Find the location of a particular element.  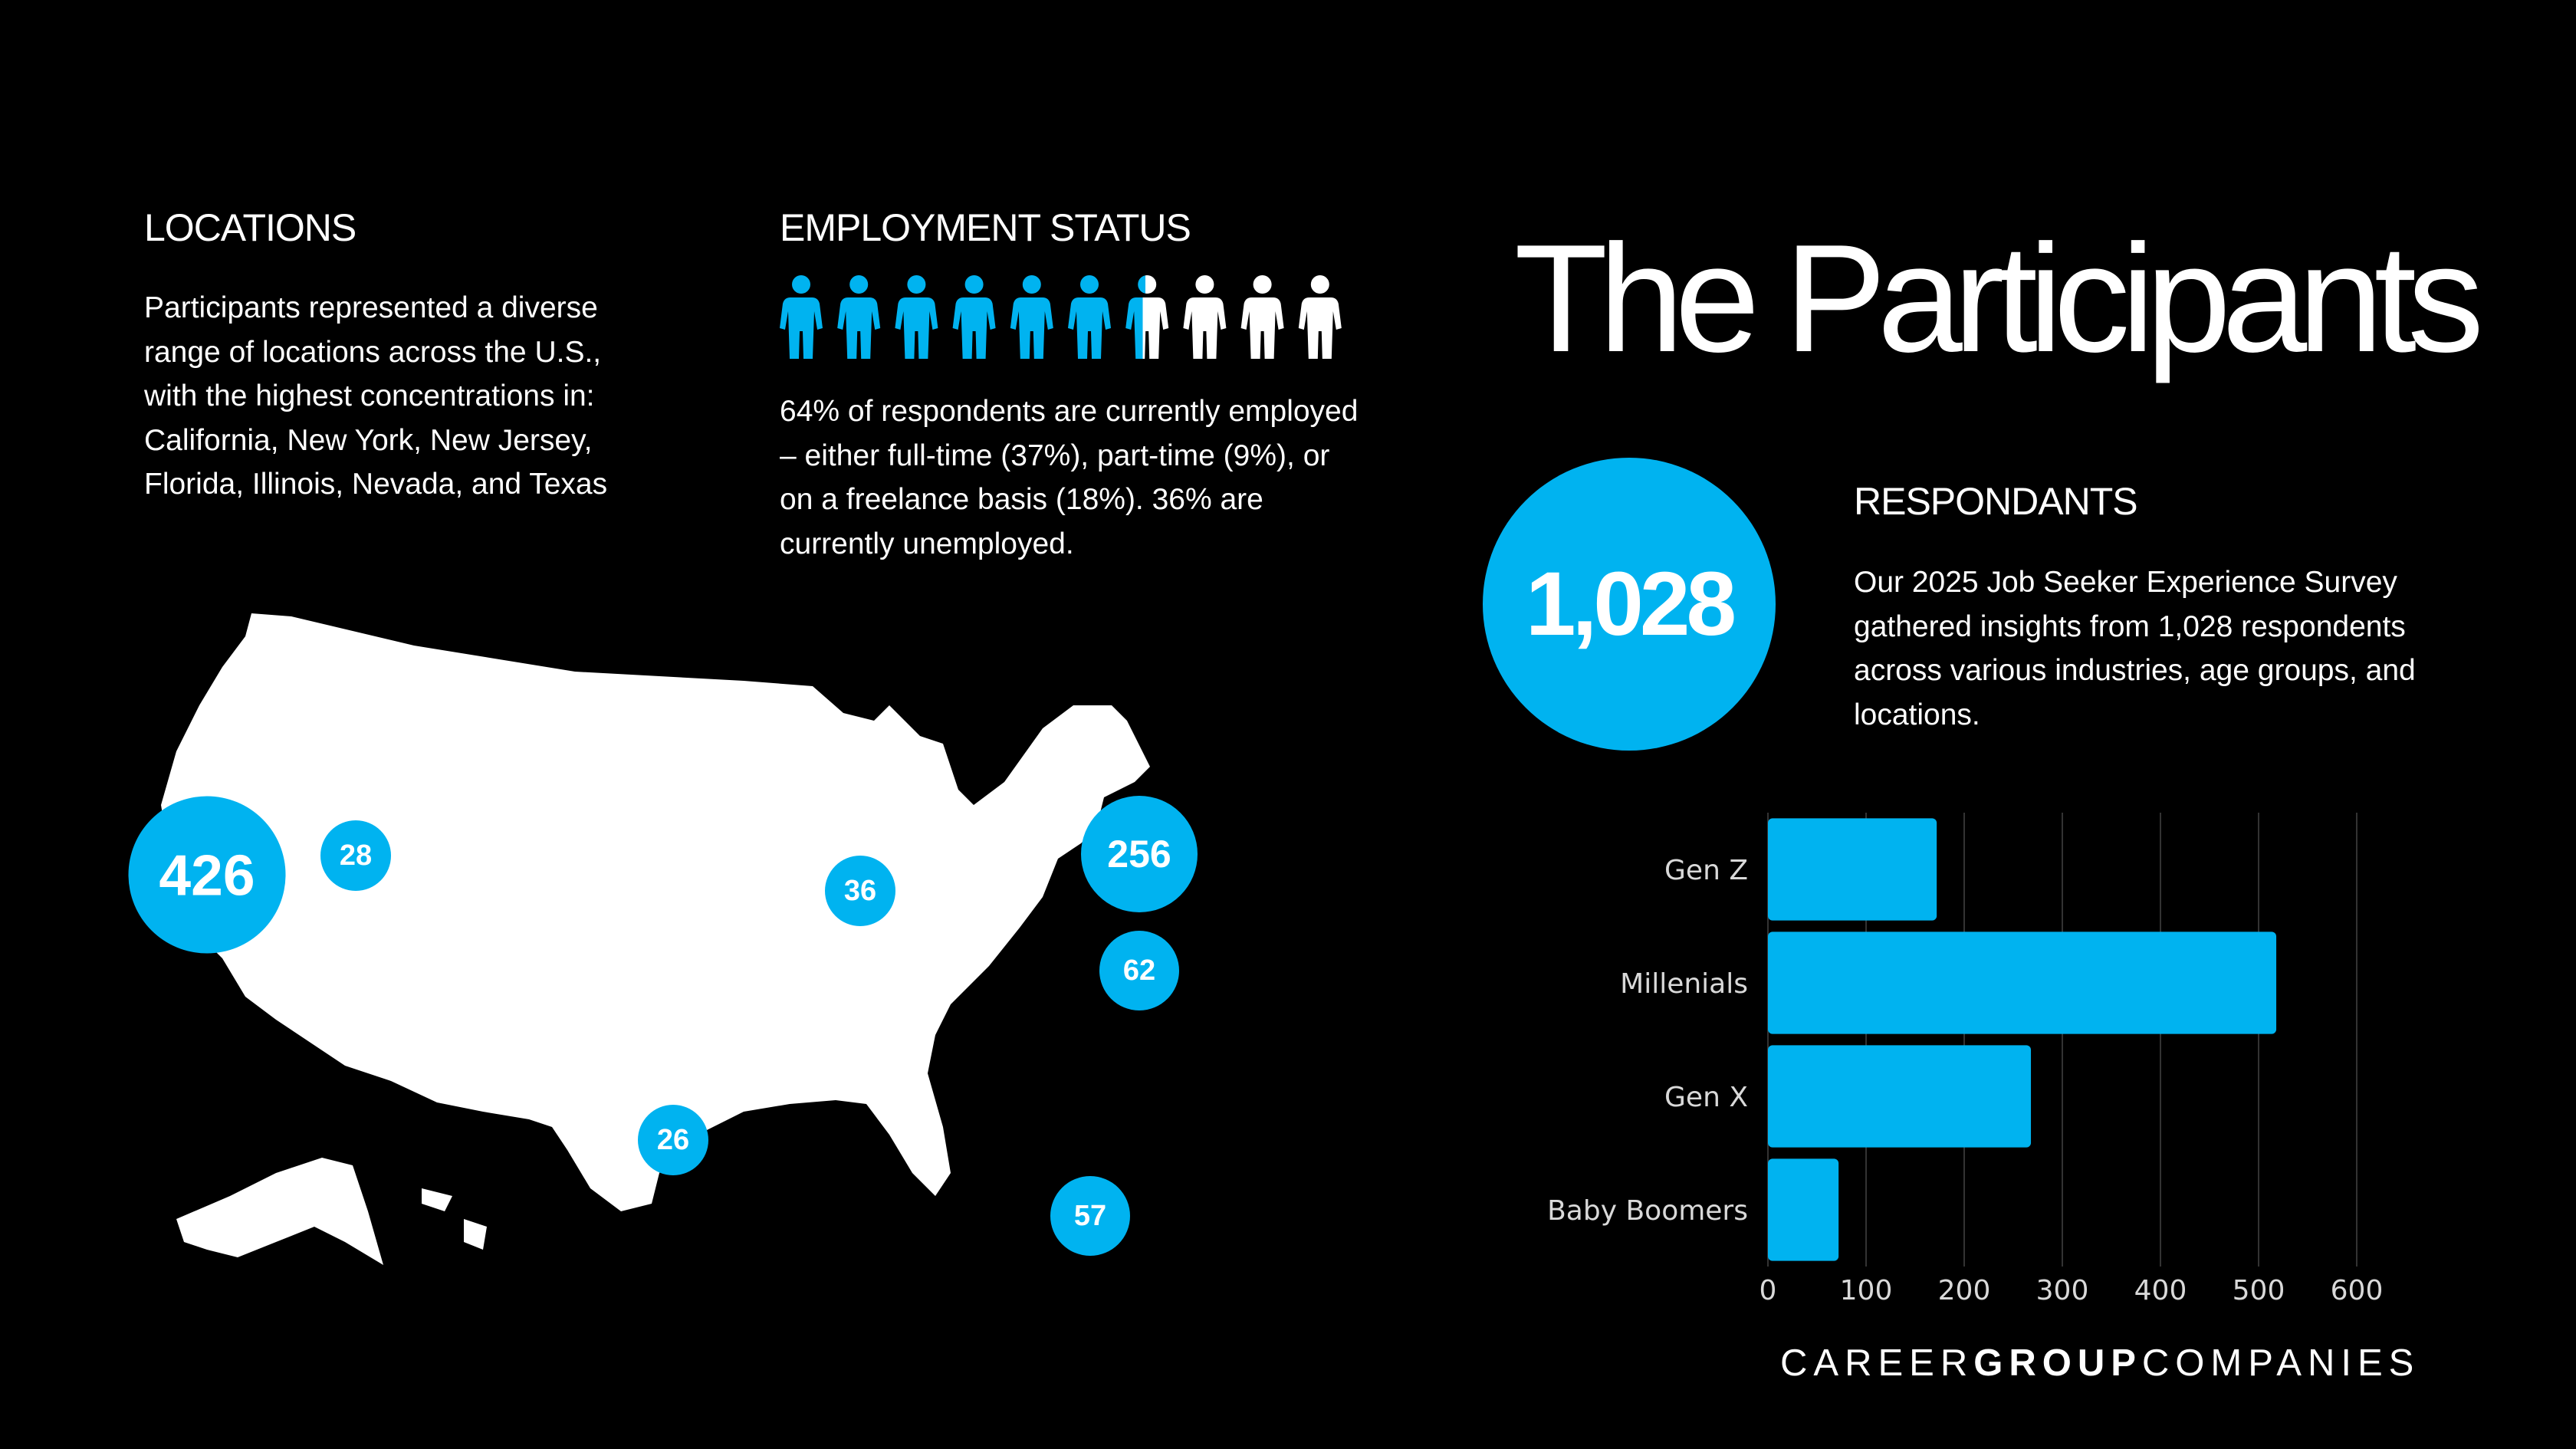

location-bubble: 28 is located at coordinates (356, 855).